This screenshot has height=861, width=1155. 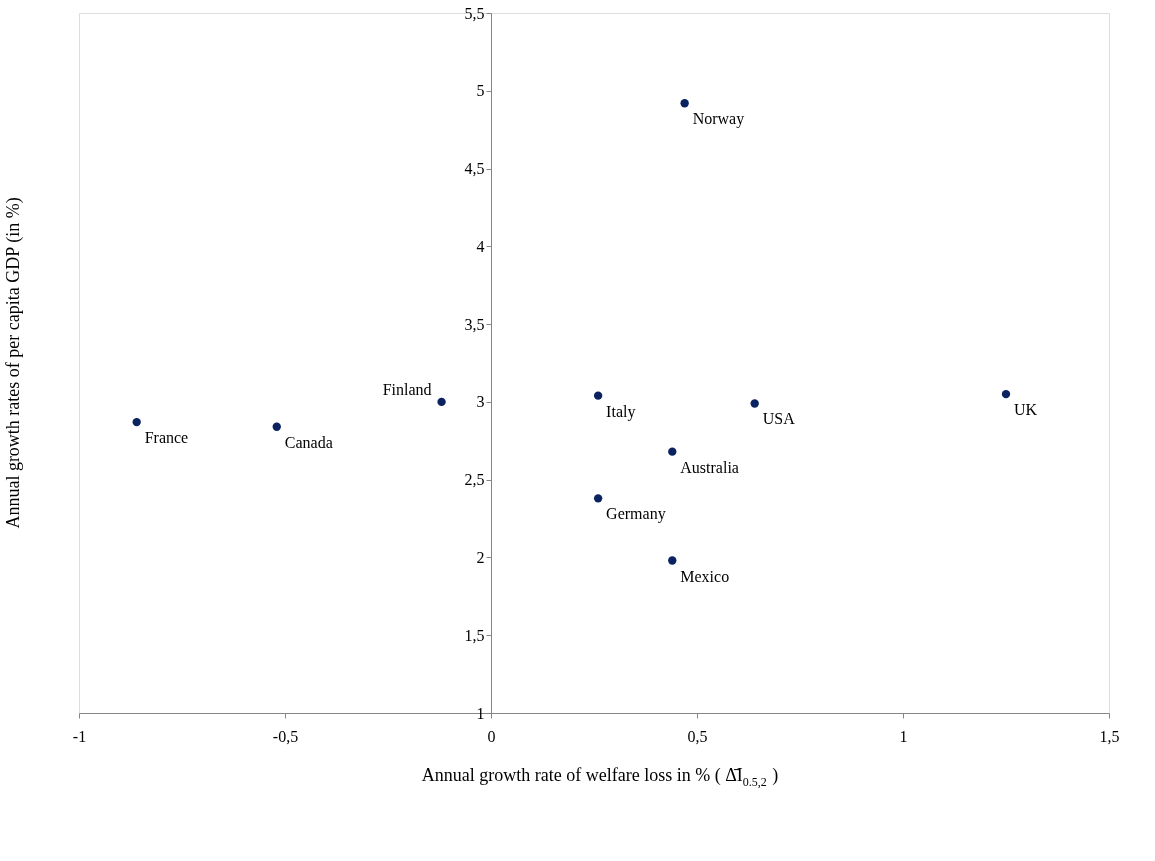 I want to click on text: Canada, so click(x=308, y=442).